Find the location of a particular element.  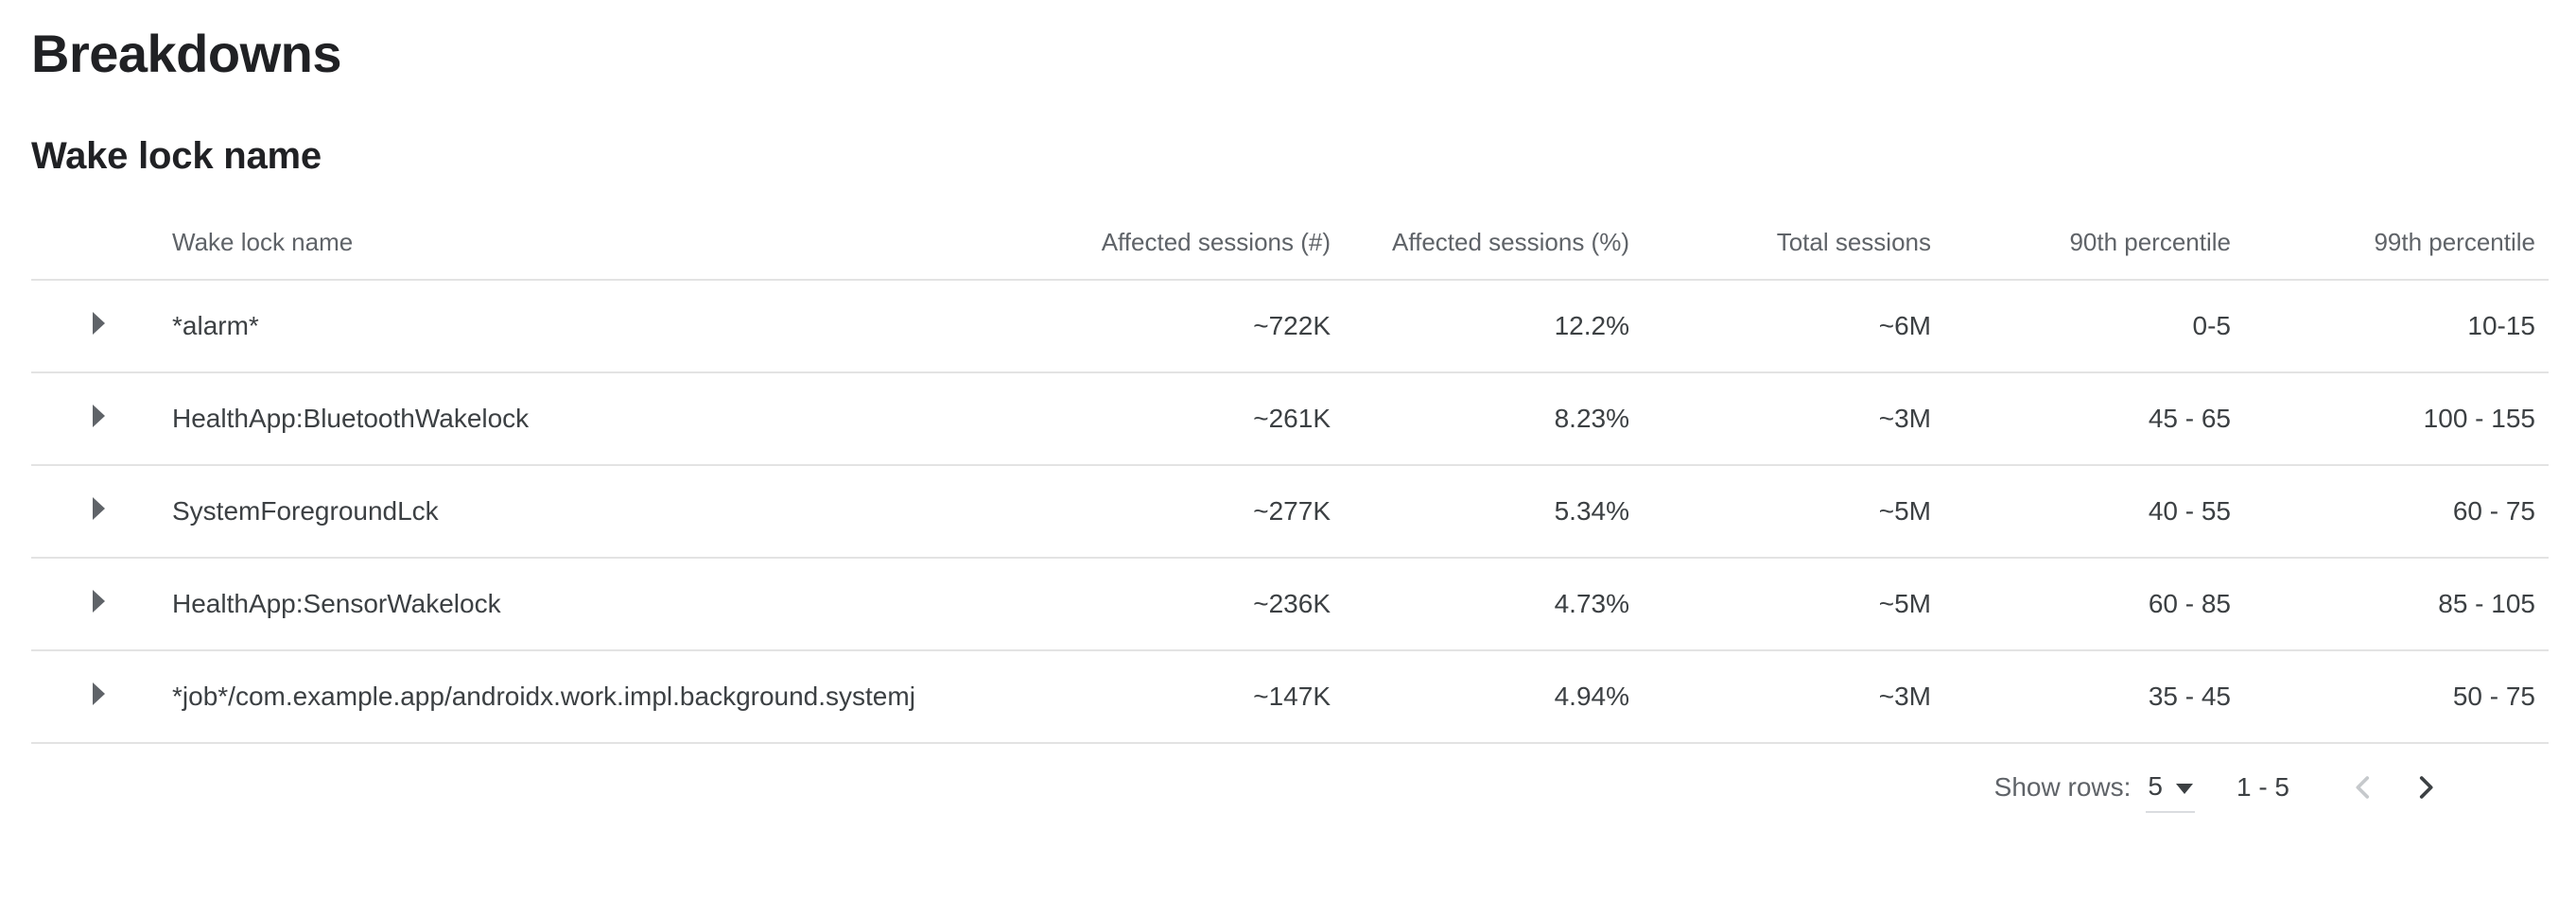

rows-per-page-value: 5 is located at coordinates (2155, 786).